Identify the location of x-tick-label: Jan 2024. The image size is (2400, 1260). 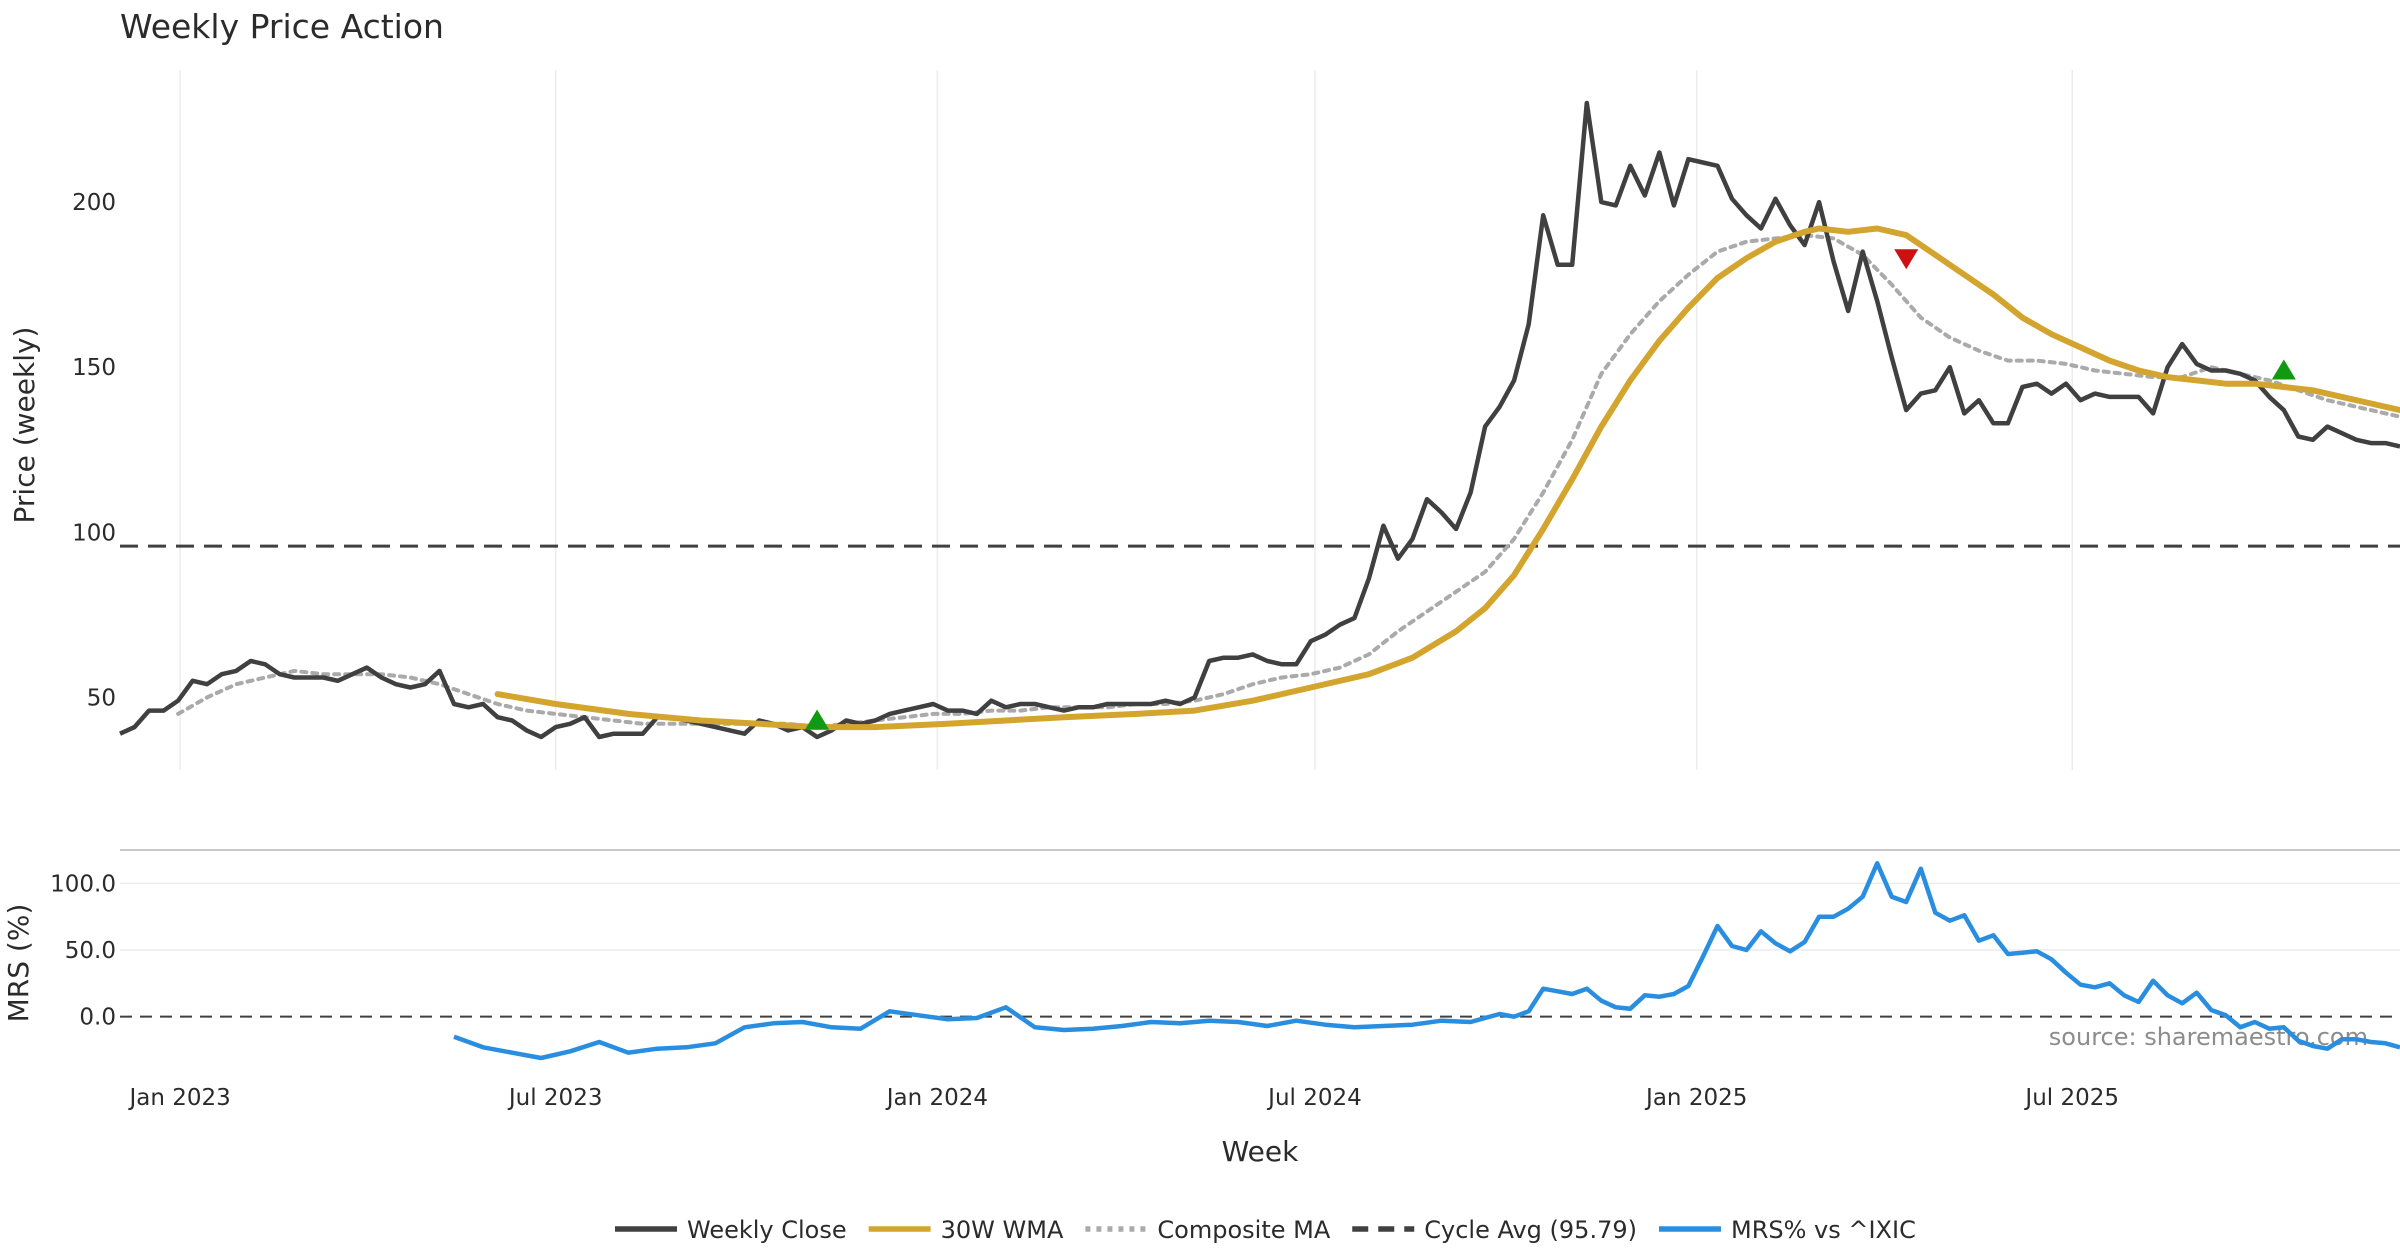
(936, 1098).